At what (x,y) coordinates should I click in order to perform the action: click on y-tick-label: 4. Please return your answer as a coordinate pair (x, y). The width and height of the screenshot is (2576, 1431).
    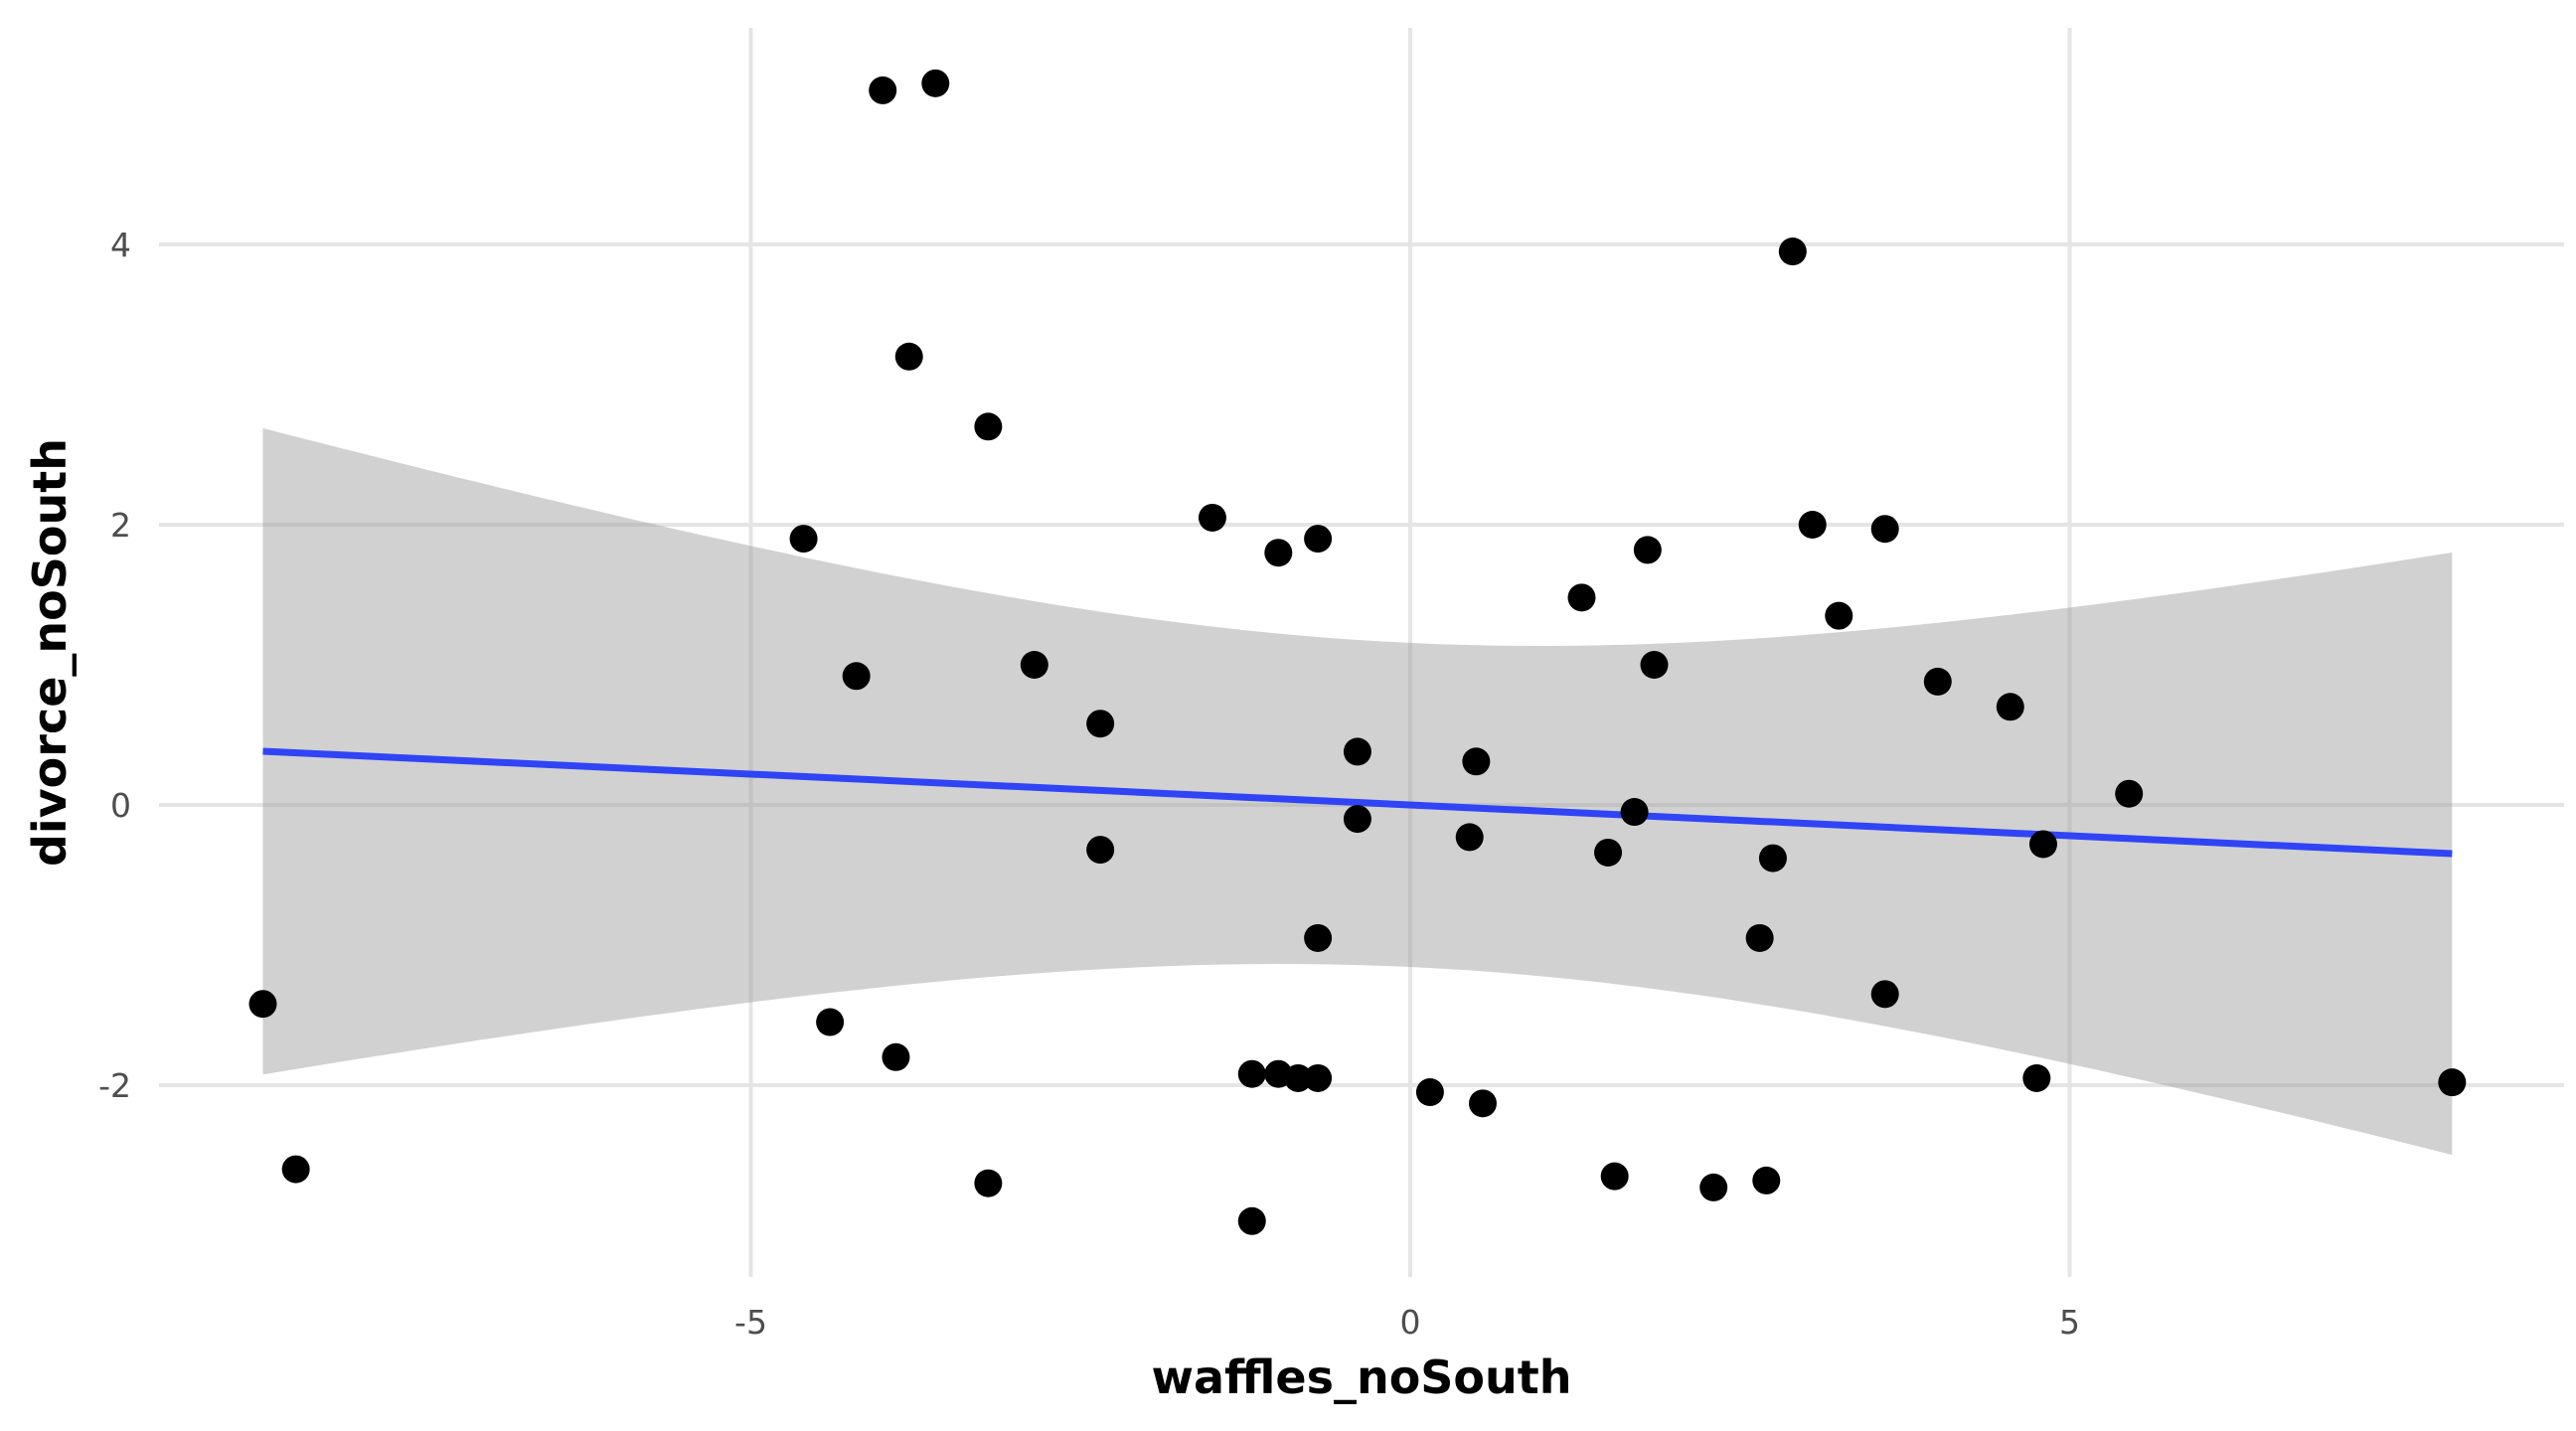
    Looking at the image, I should click on (120, 245).